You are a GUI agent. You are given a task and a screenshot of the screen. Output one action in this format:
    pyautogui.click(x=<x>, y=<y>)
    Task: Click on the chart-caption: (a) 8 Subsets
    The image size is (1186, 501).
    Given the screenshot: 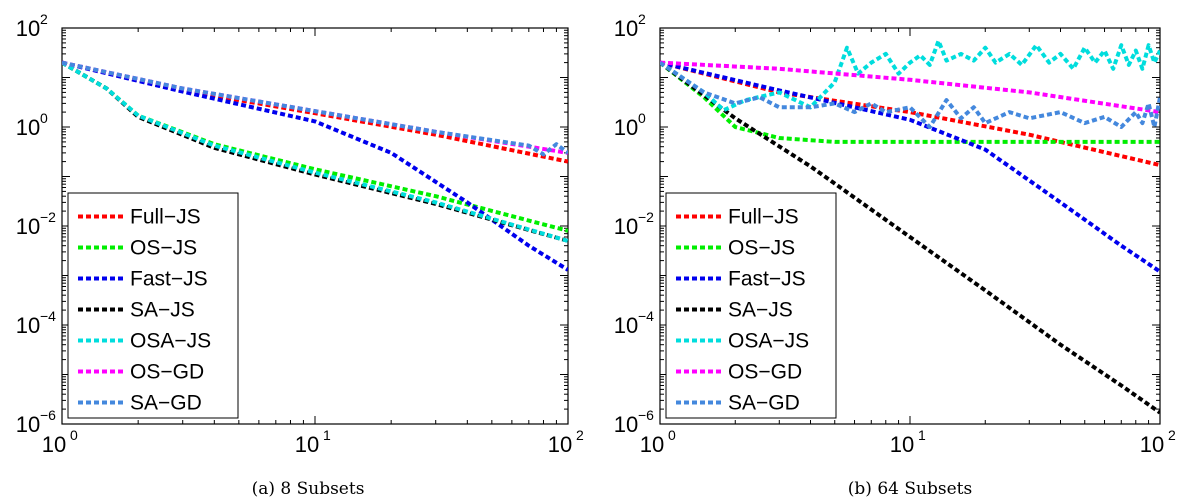 What is the action you would take?
    pyautogui.click(x=308, y=489)
    